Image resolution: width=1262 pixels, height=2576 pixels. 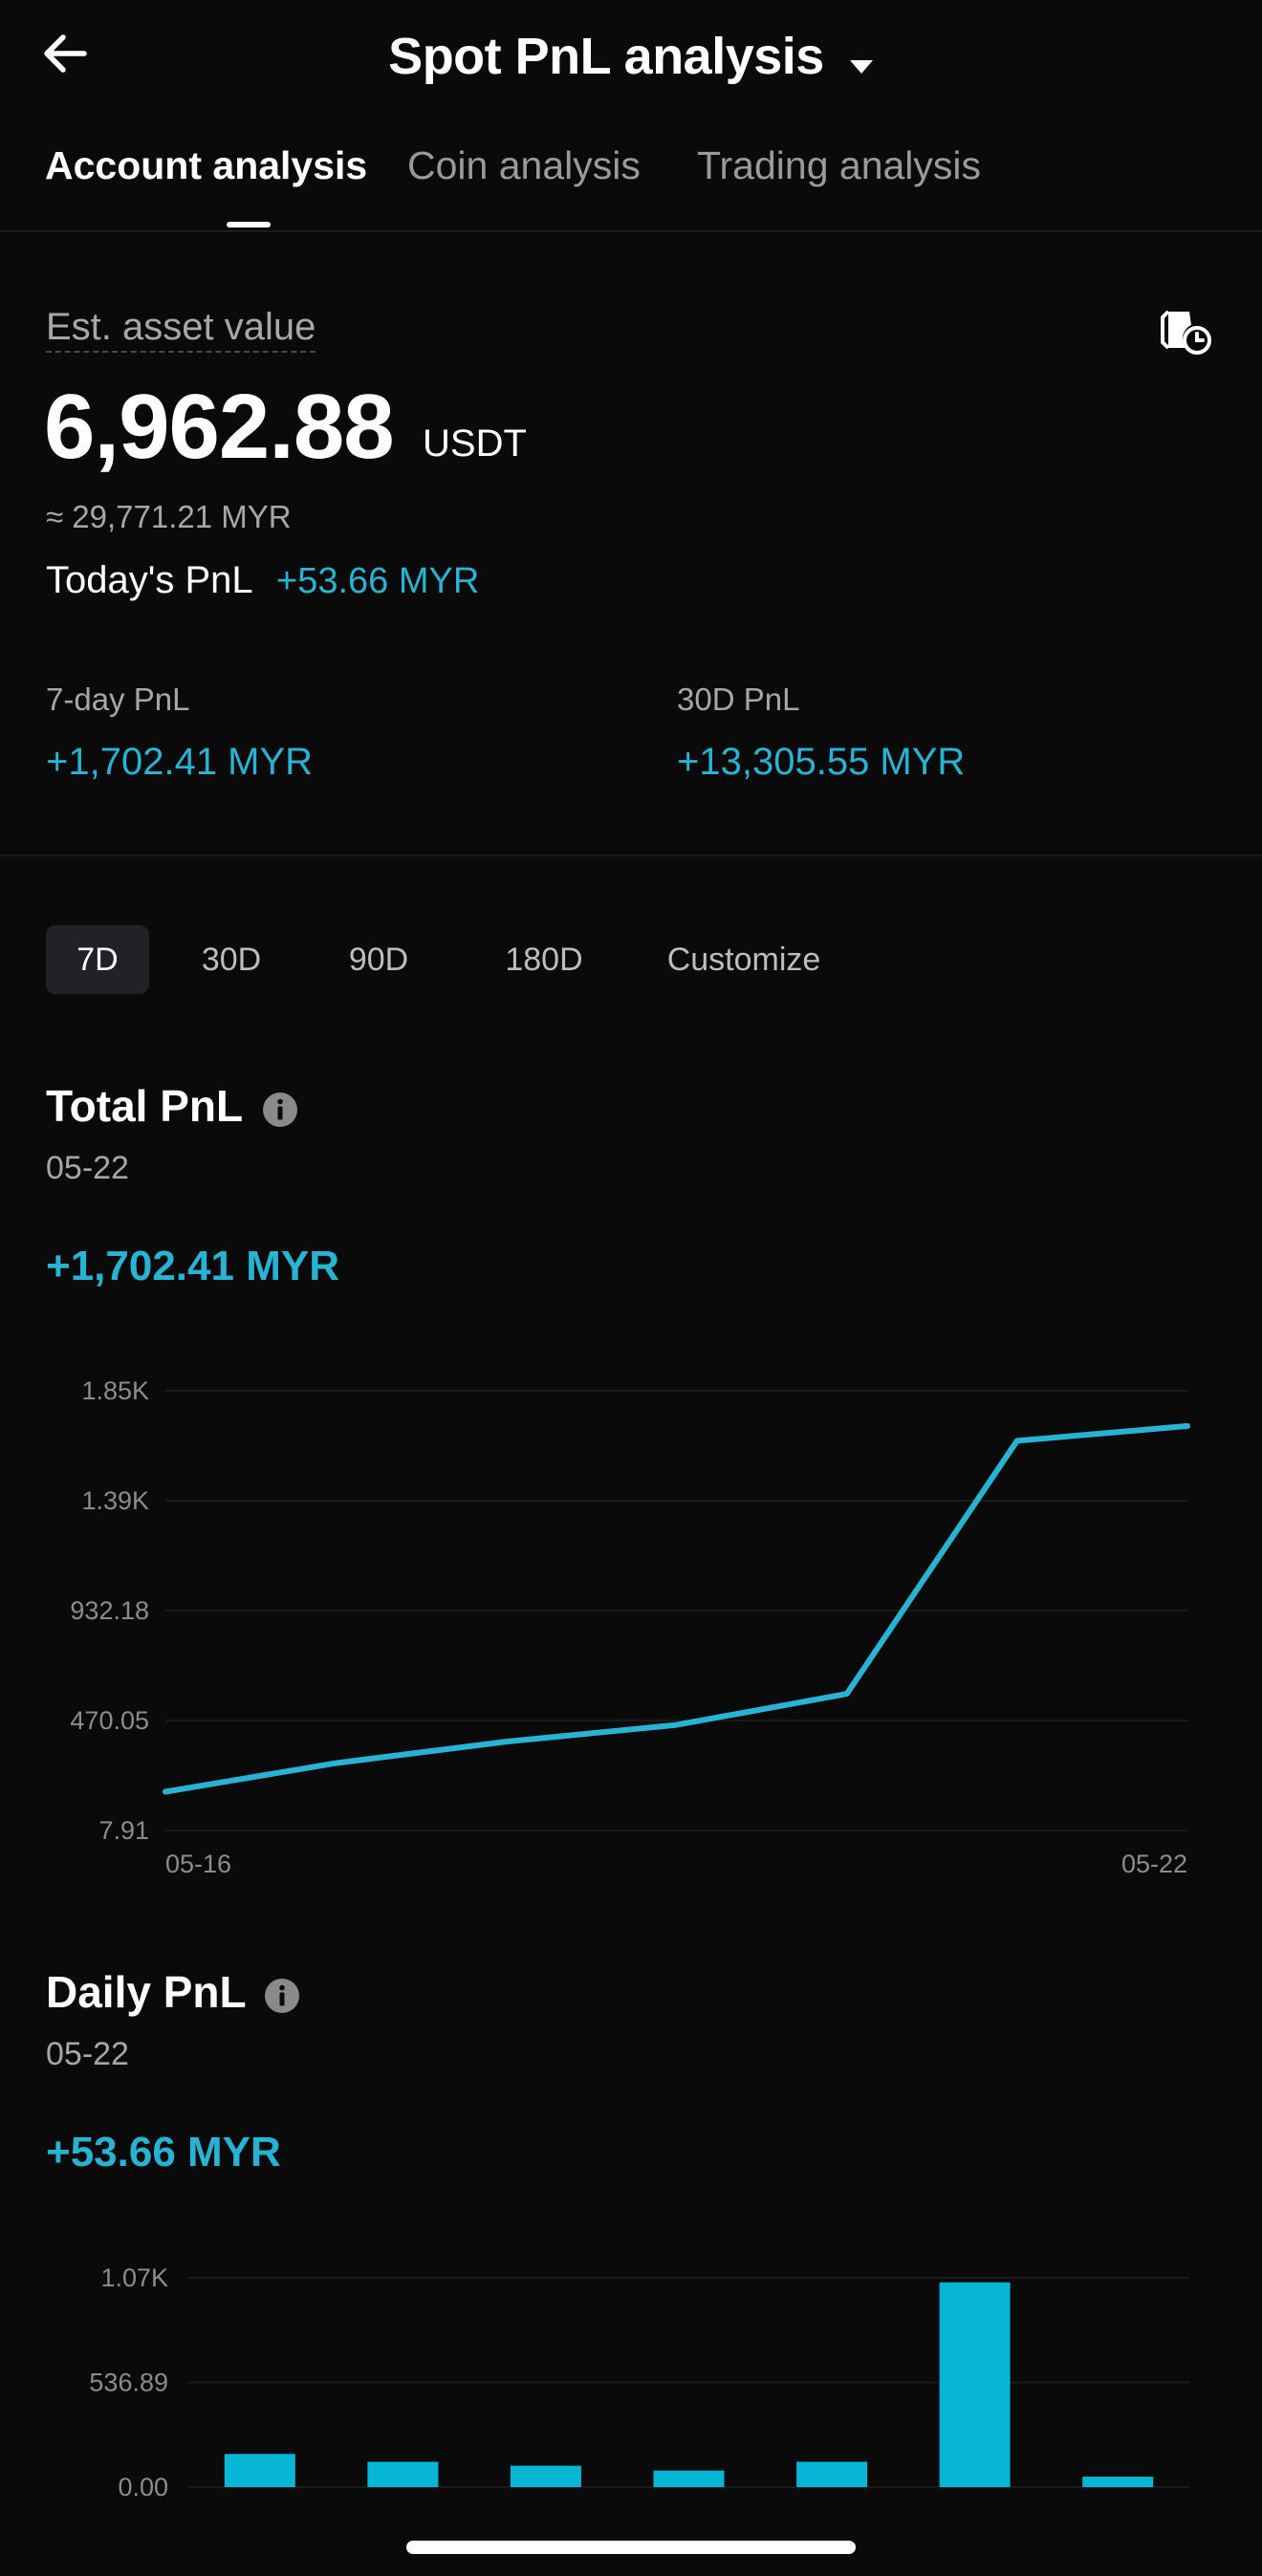 I want to click on history-clock-icon, so click(x=1185, y=330).